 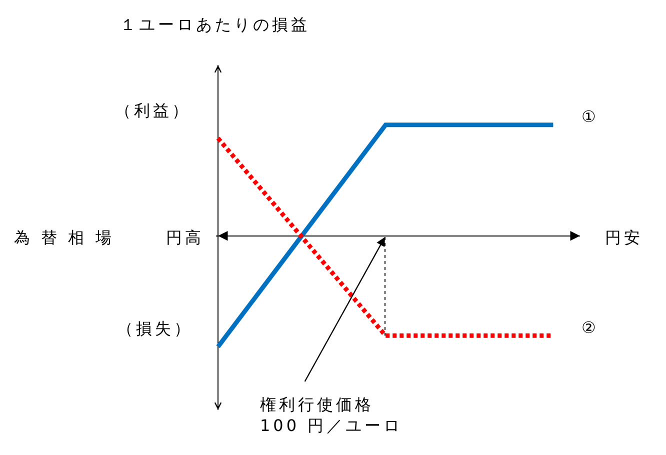 I want to click on text: 権利行使価格 100 円／ユーロ, so click(x=331, y=415).